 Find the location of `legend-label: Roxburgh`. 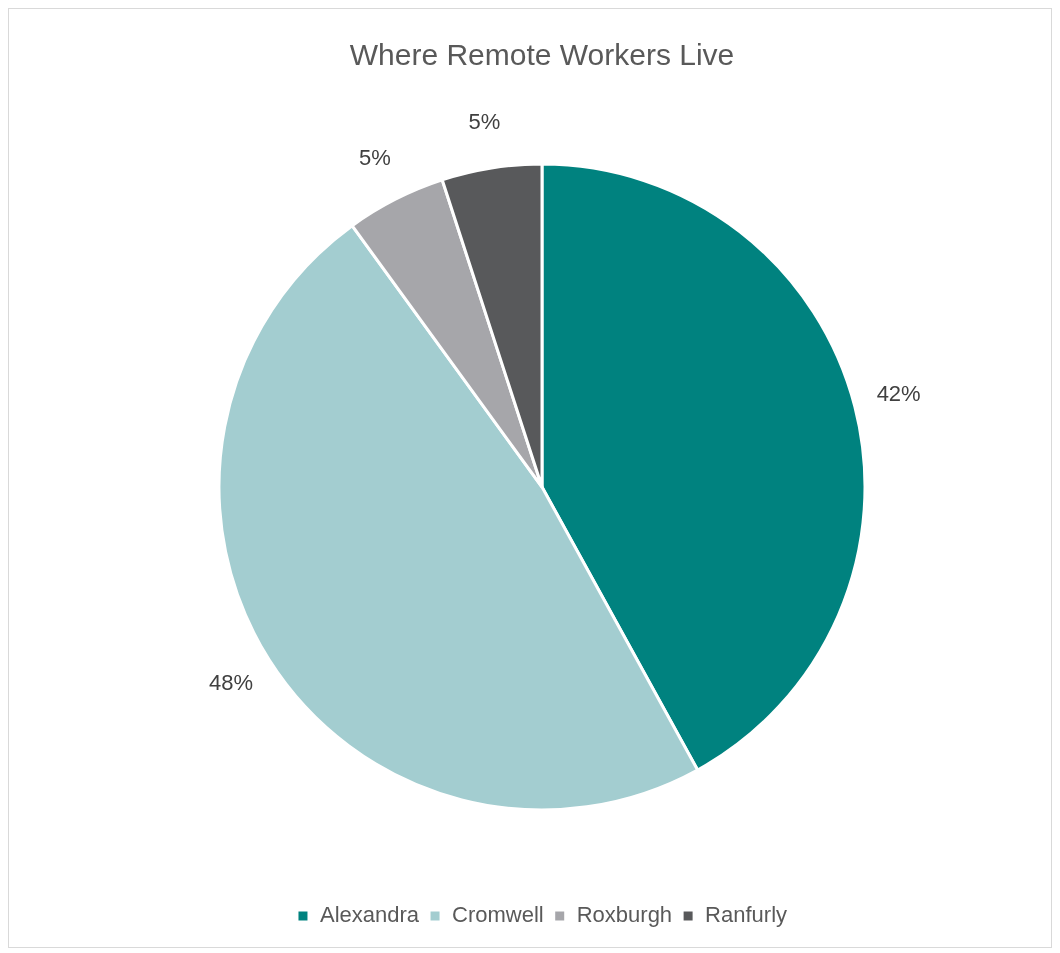

legend-label: Roxburgh is located at coordinates (624, 915).